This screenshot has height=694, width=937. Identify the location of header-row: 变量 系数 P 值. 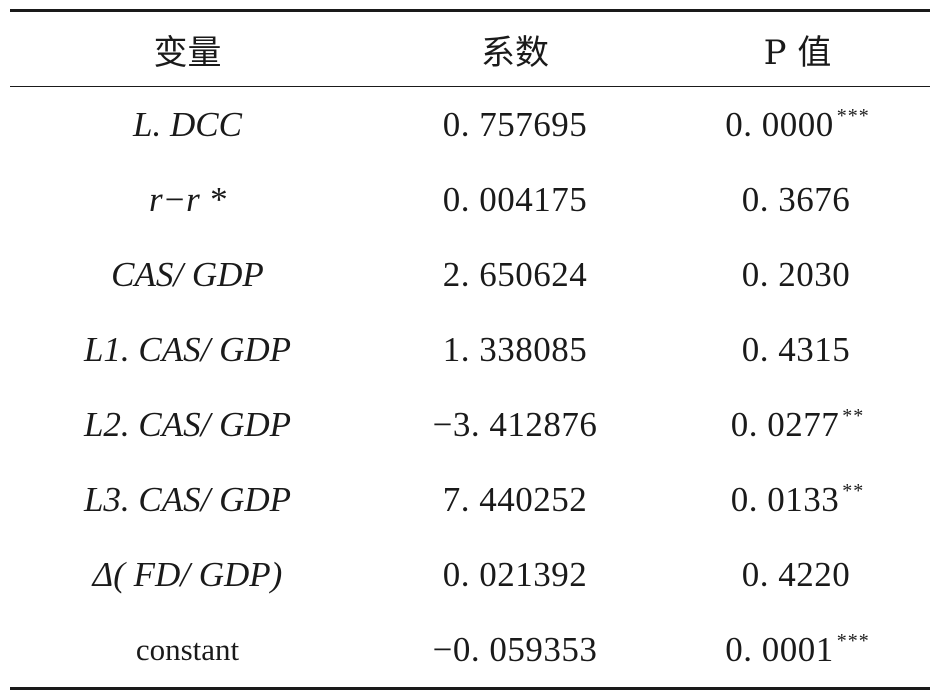
(470, 49).